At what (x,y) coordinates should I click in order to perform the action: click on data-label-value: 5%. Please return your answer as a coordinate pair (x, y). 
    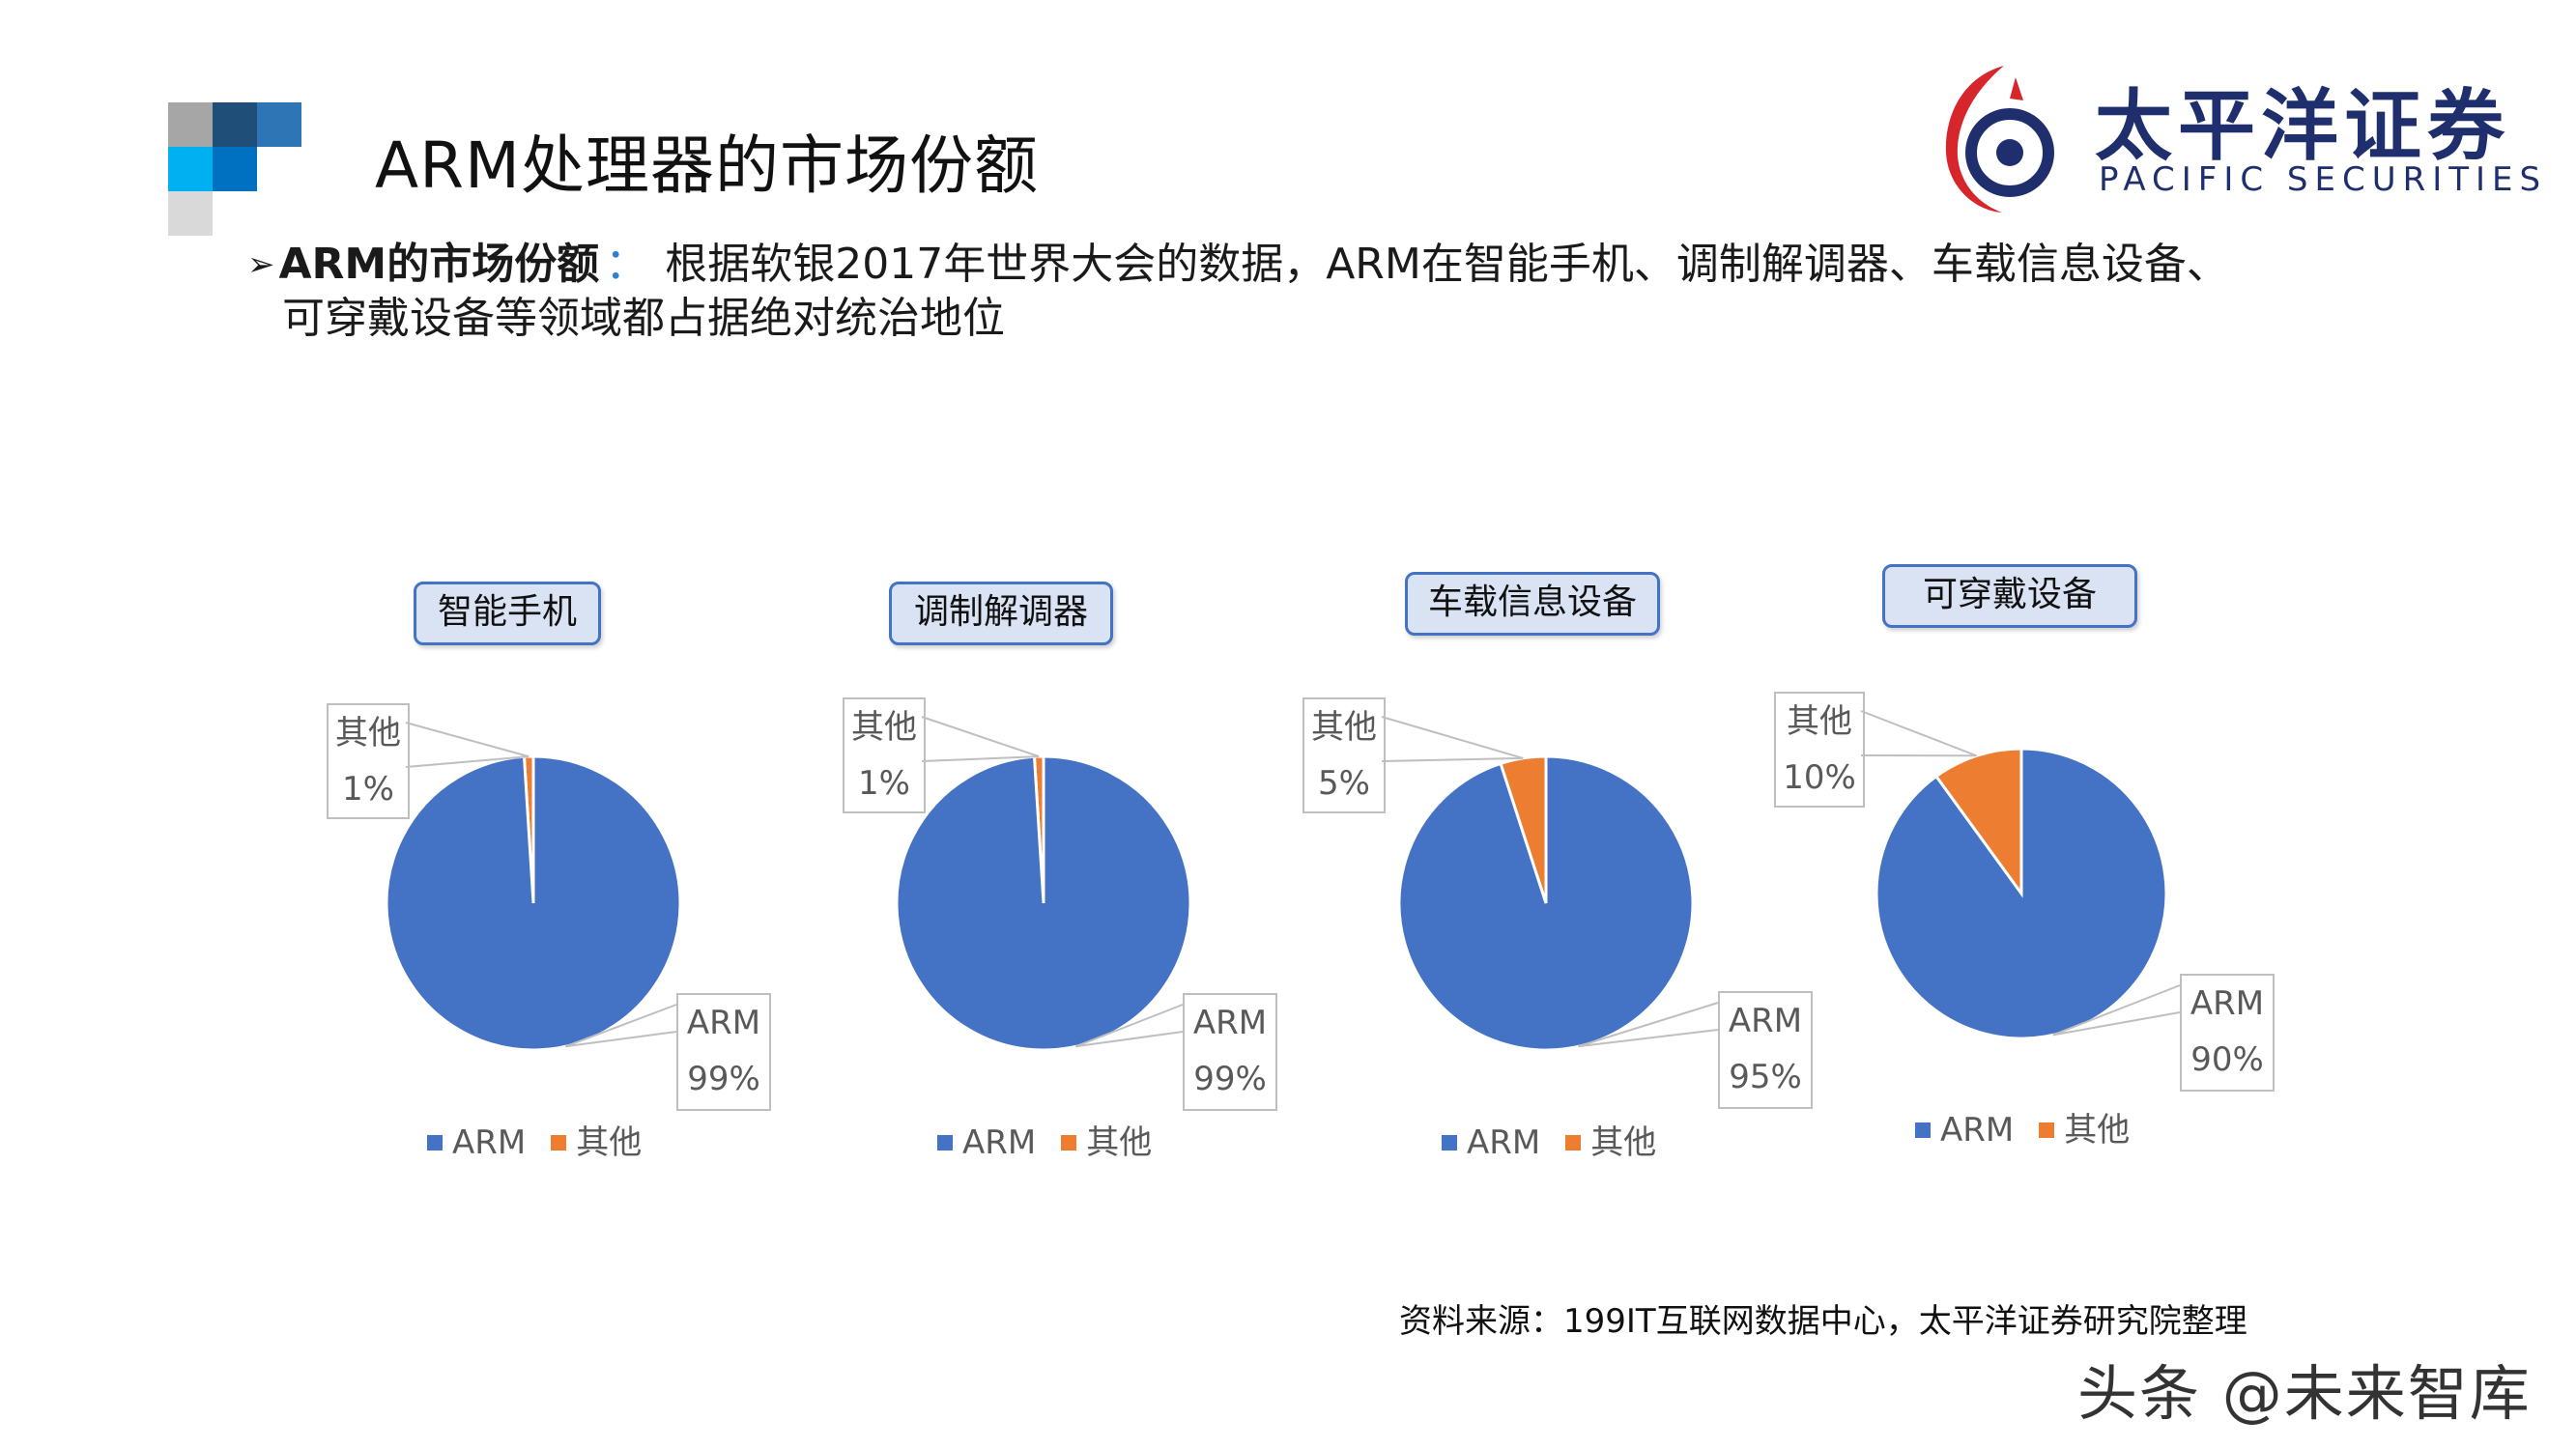
    Looking at the image, I should click on (1344, 783).